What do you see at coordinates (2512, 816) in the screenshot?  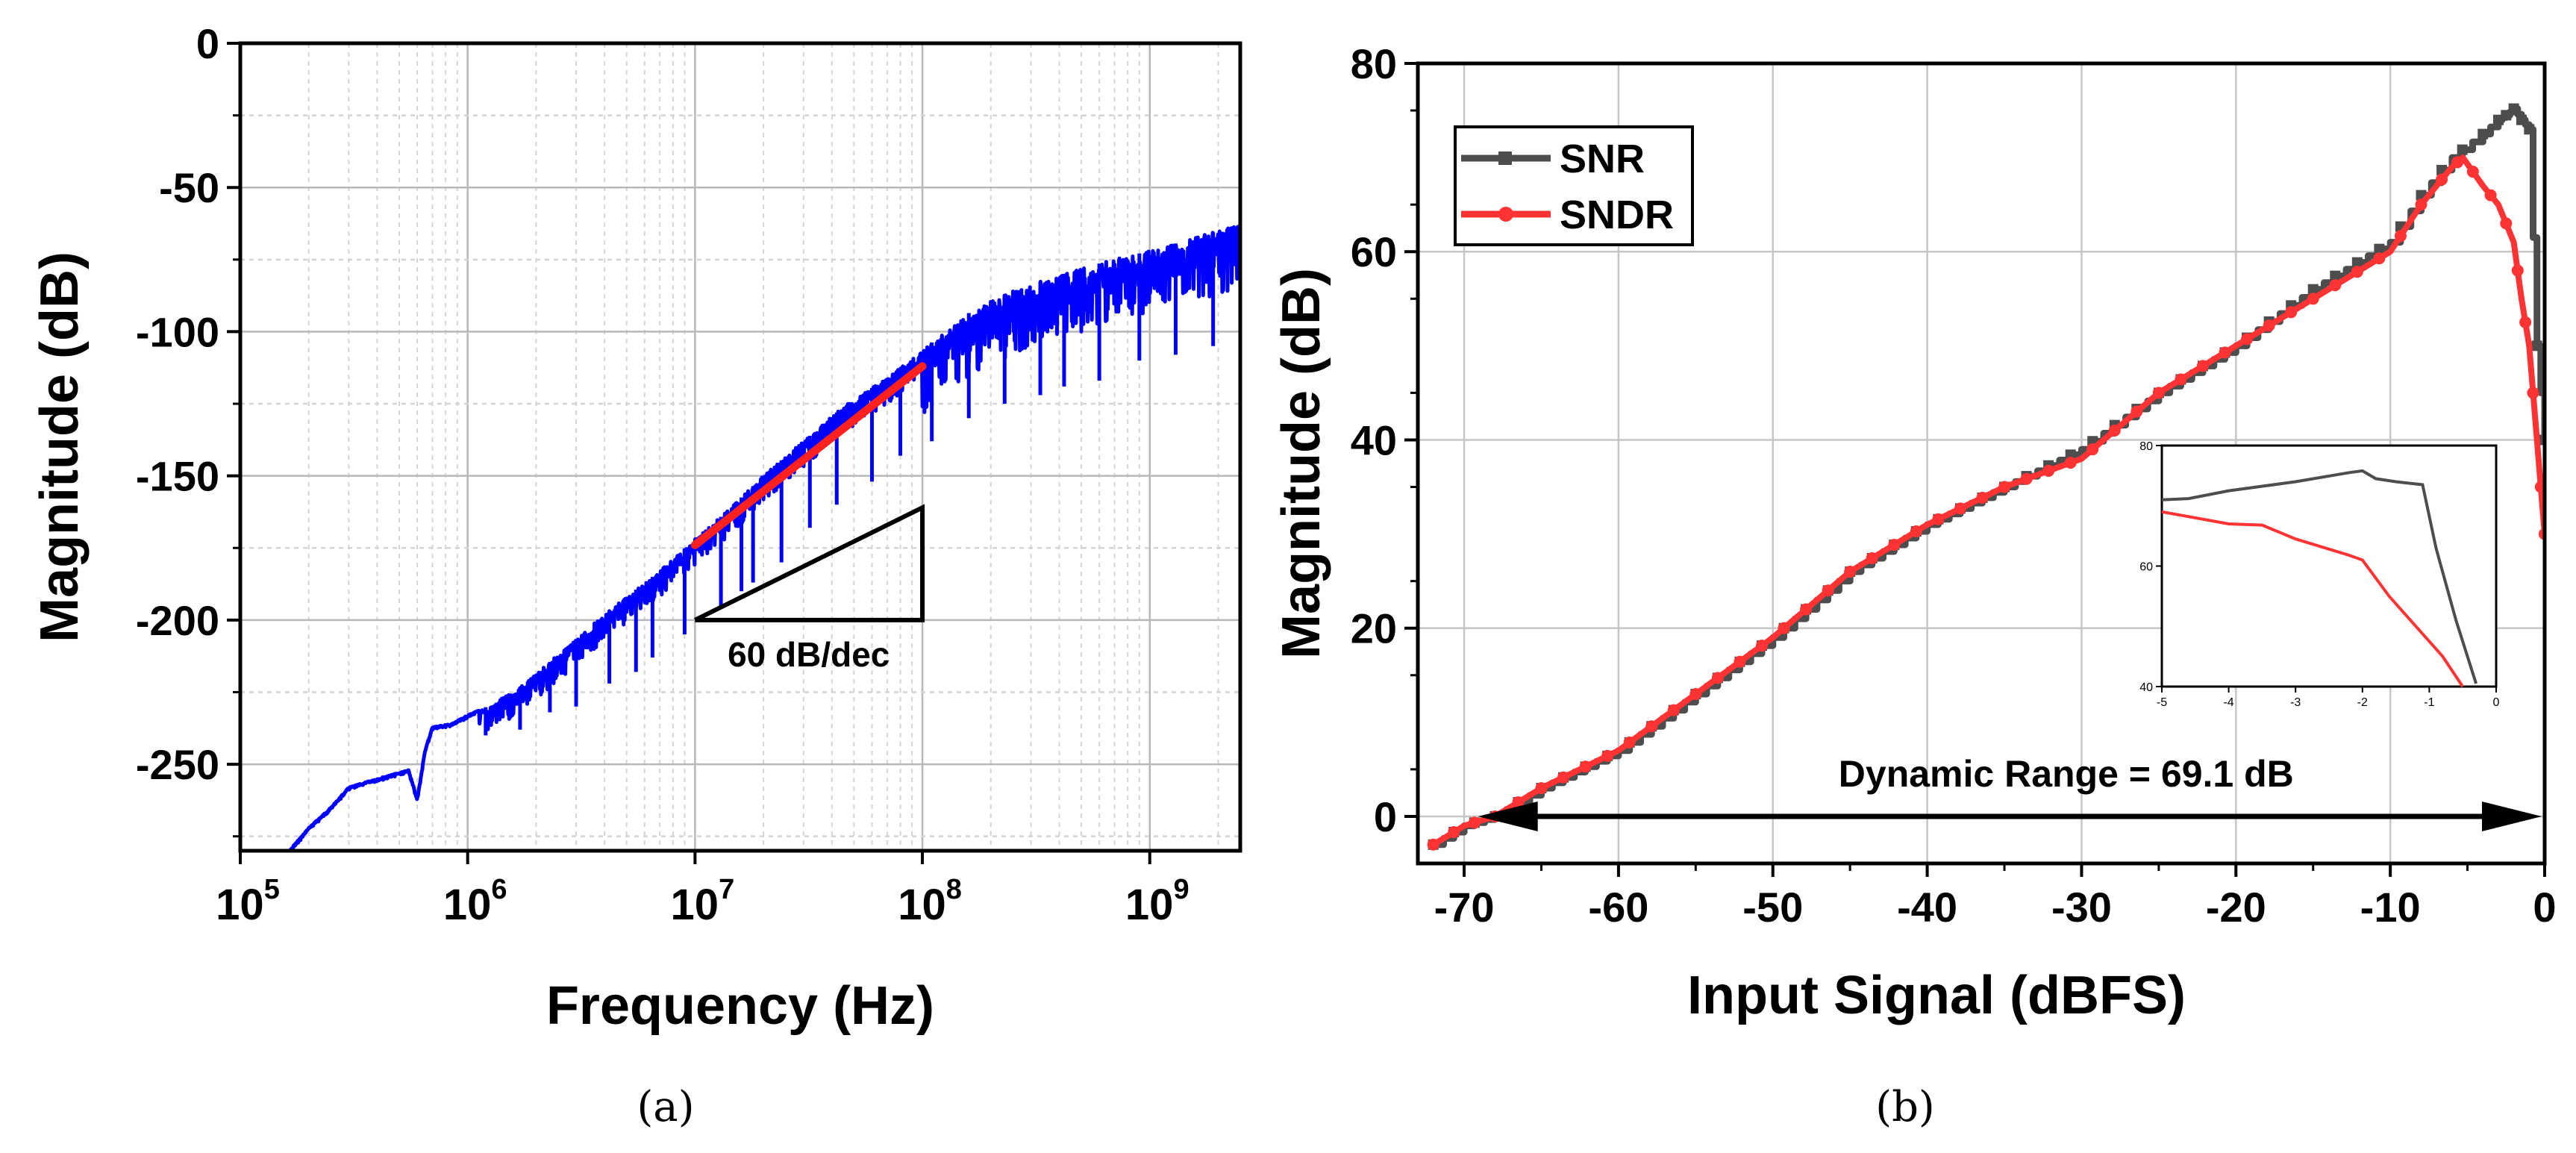 I see `arrow-head-right` at bounding box center [2512, 816].